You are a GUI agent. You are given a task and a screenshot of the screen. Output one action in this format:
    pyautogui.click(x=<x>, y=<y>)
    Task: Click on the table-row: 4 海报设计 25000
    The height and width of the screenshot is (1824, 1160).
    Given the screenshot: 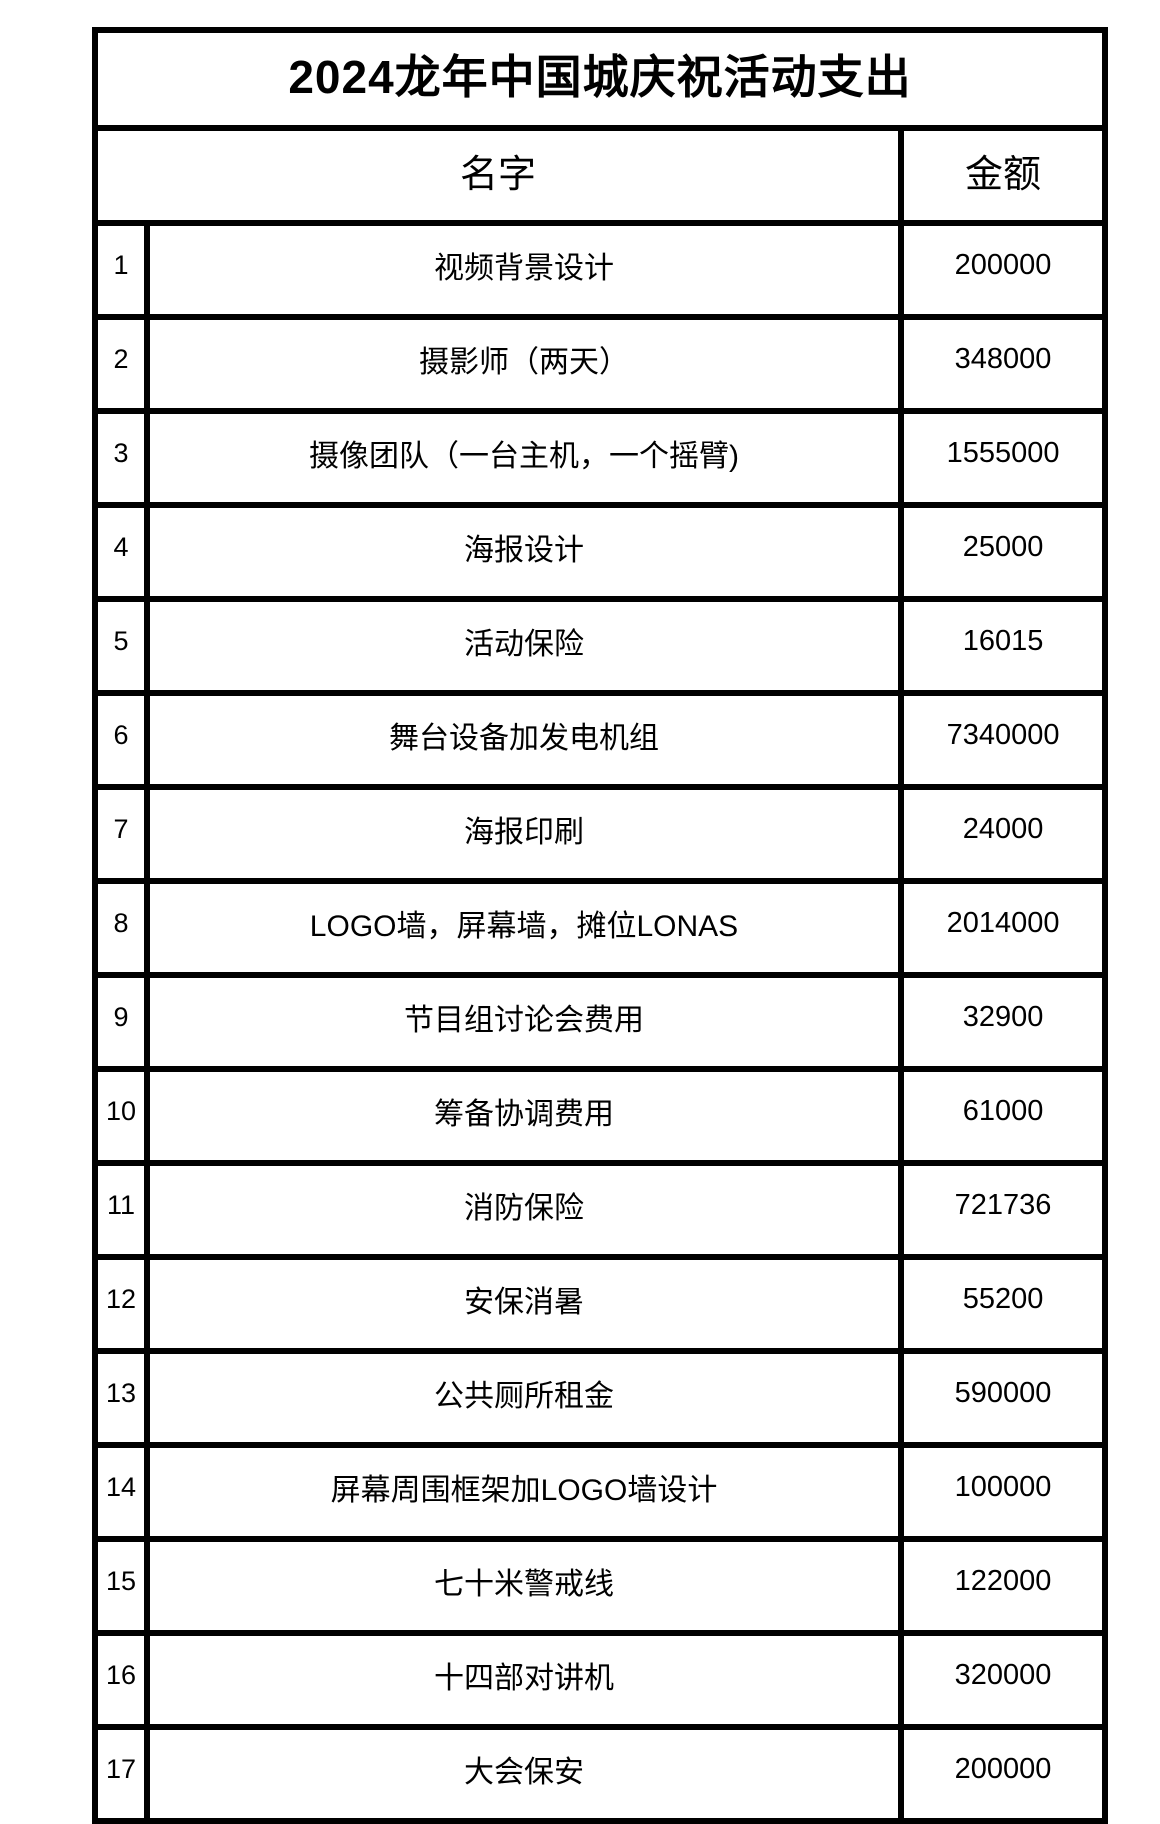 What is the action you would take?
    pyautogui.click(x=600, y=552)
    